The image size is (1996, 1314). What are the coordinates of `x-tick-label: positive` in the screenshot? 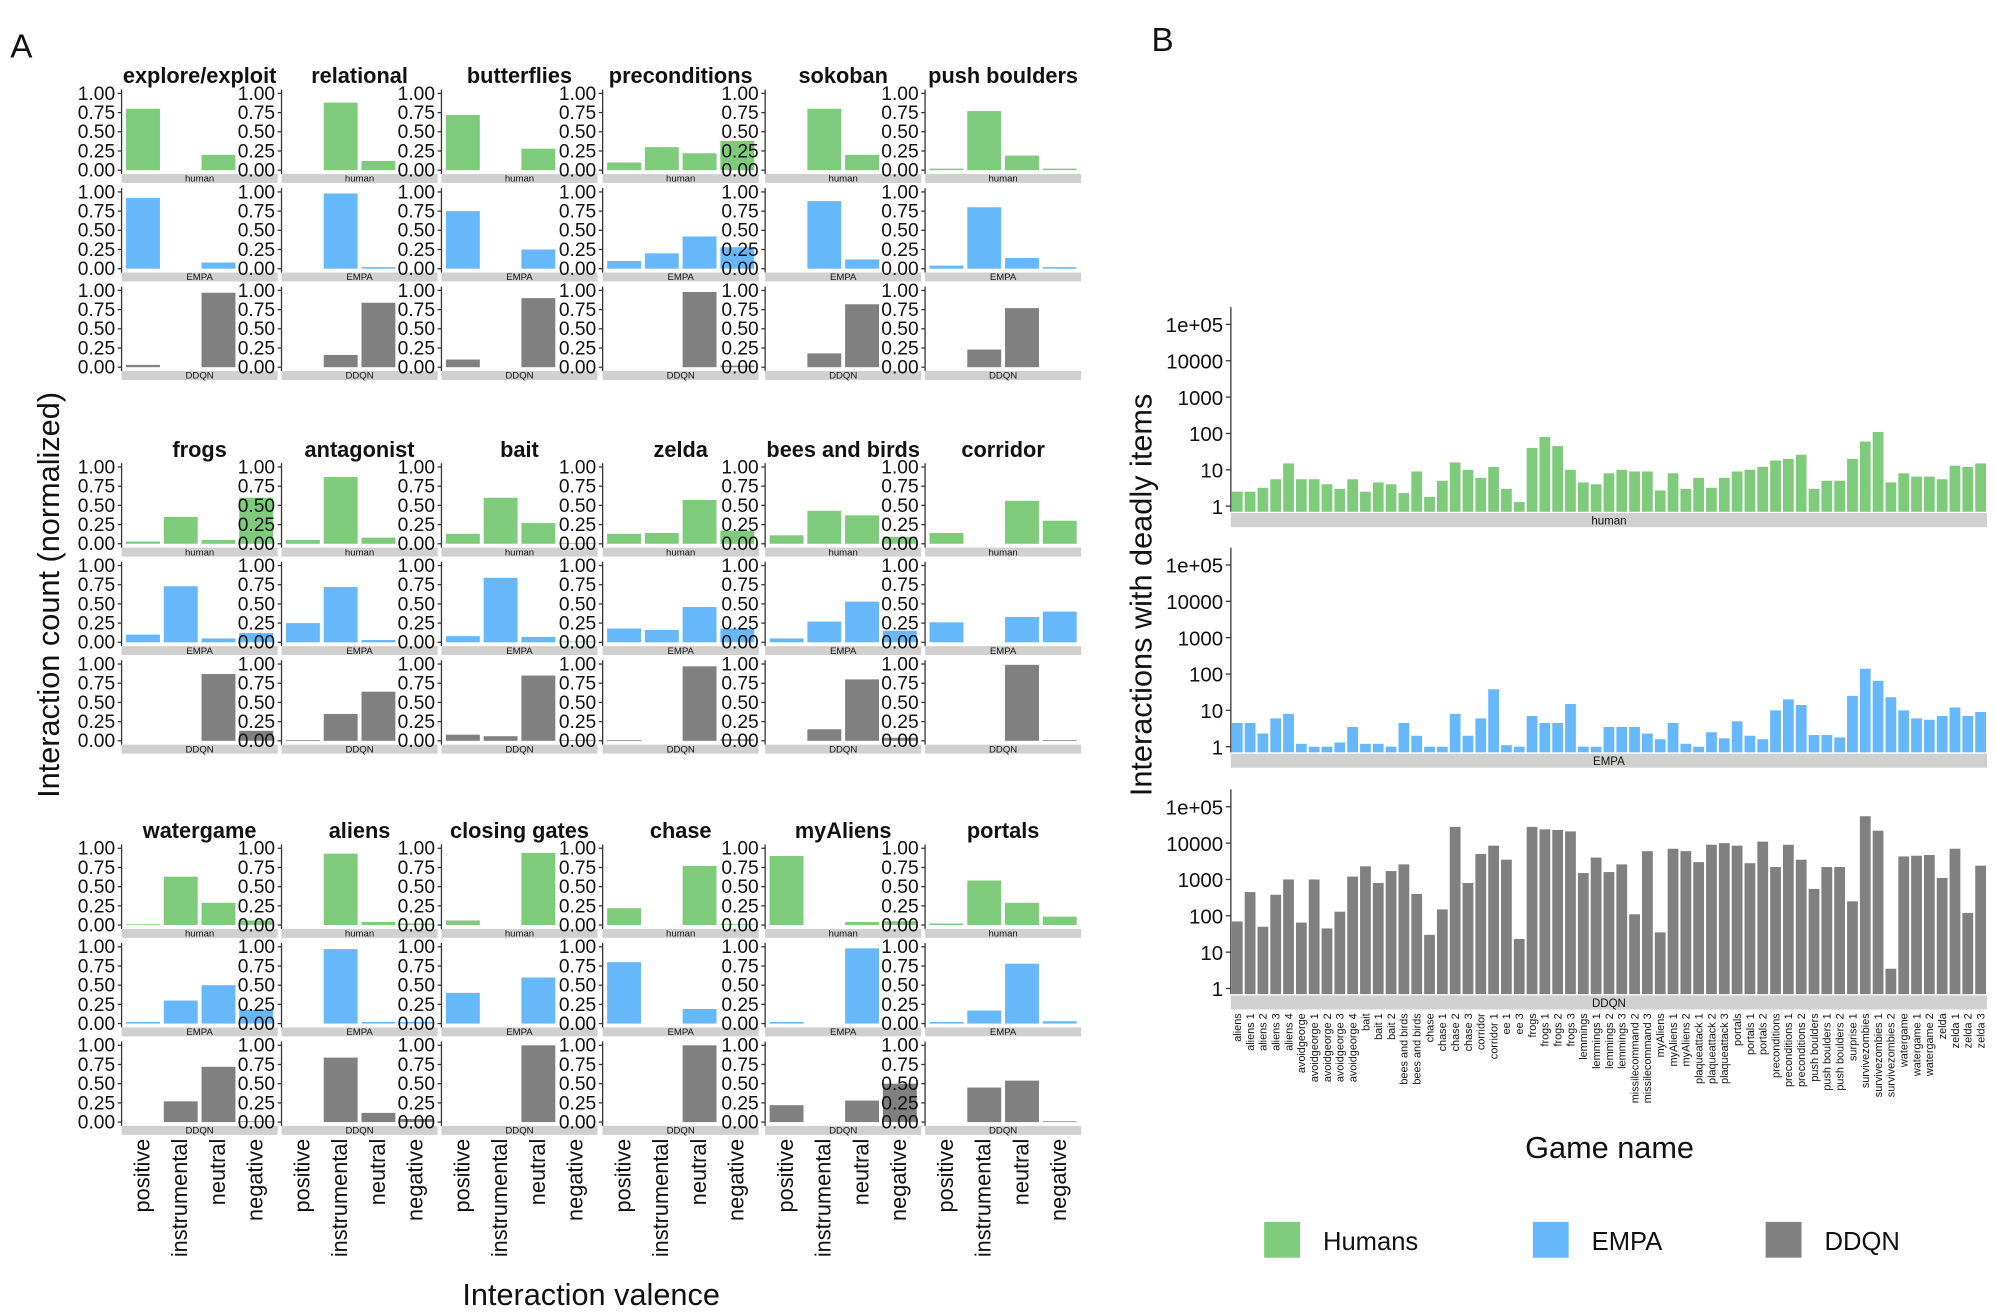 It's located at (945, 1176).